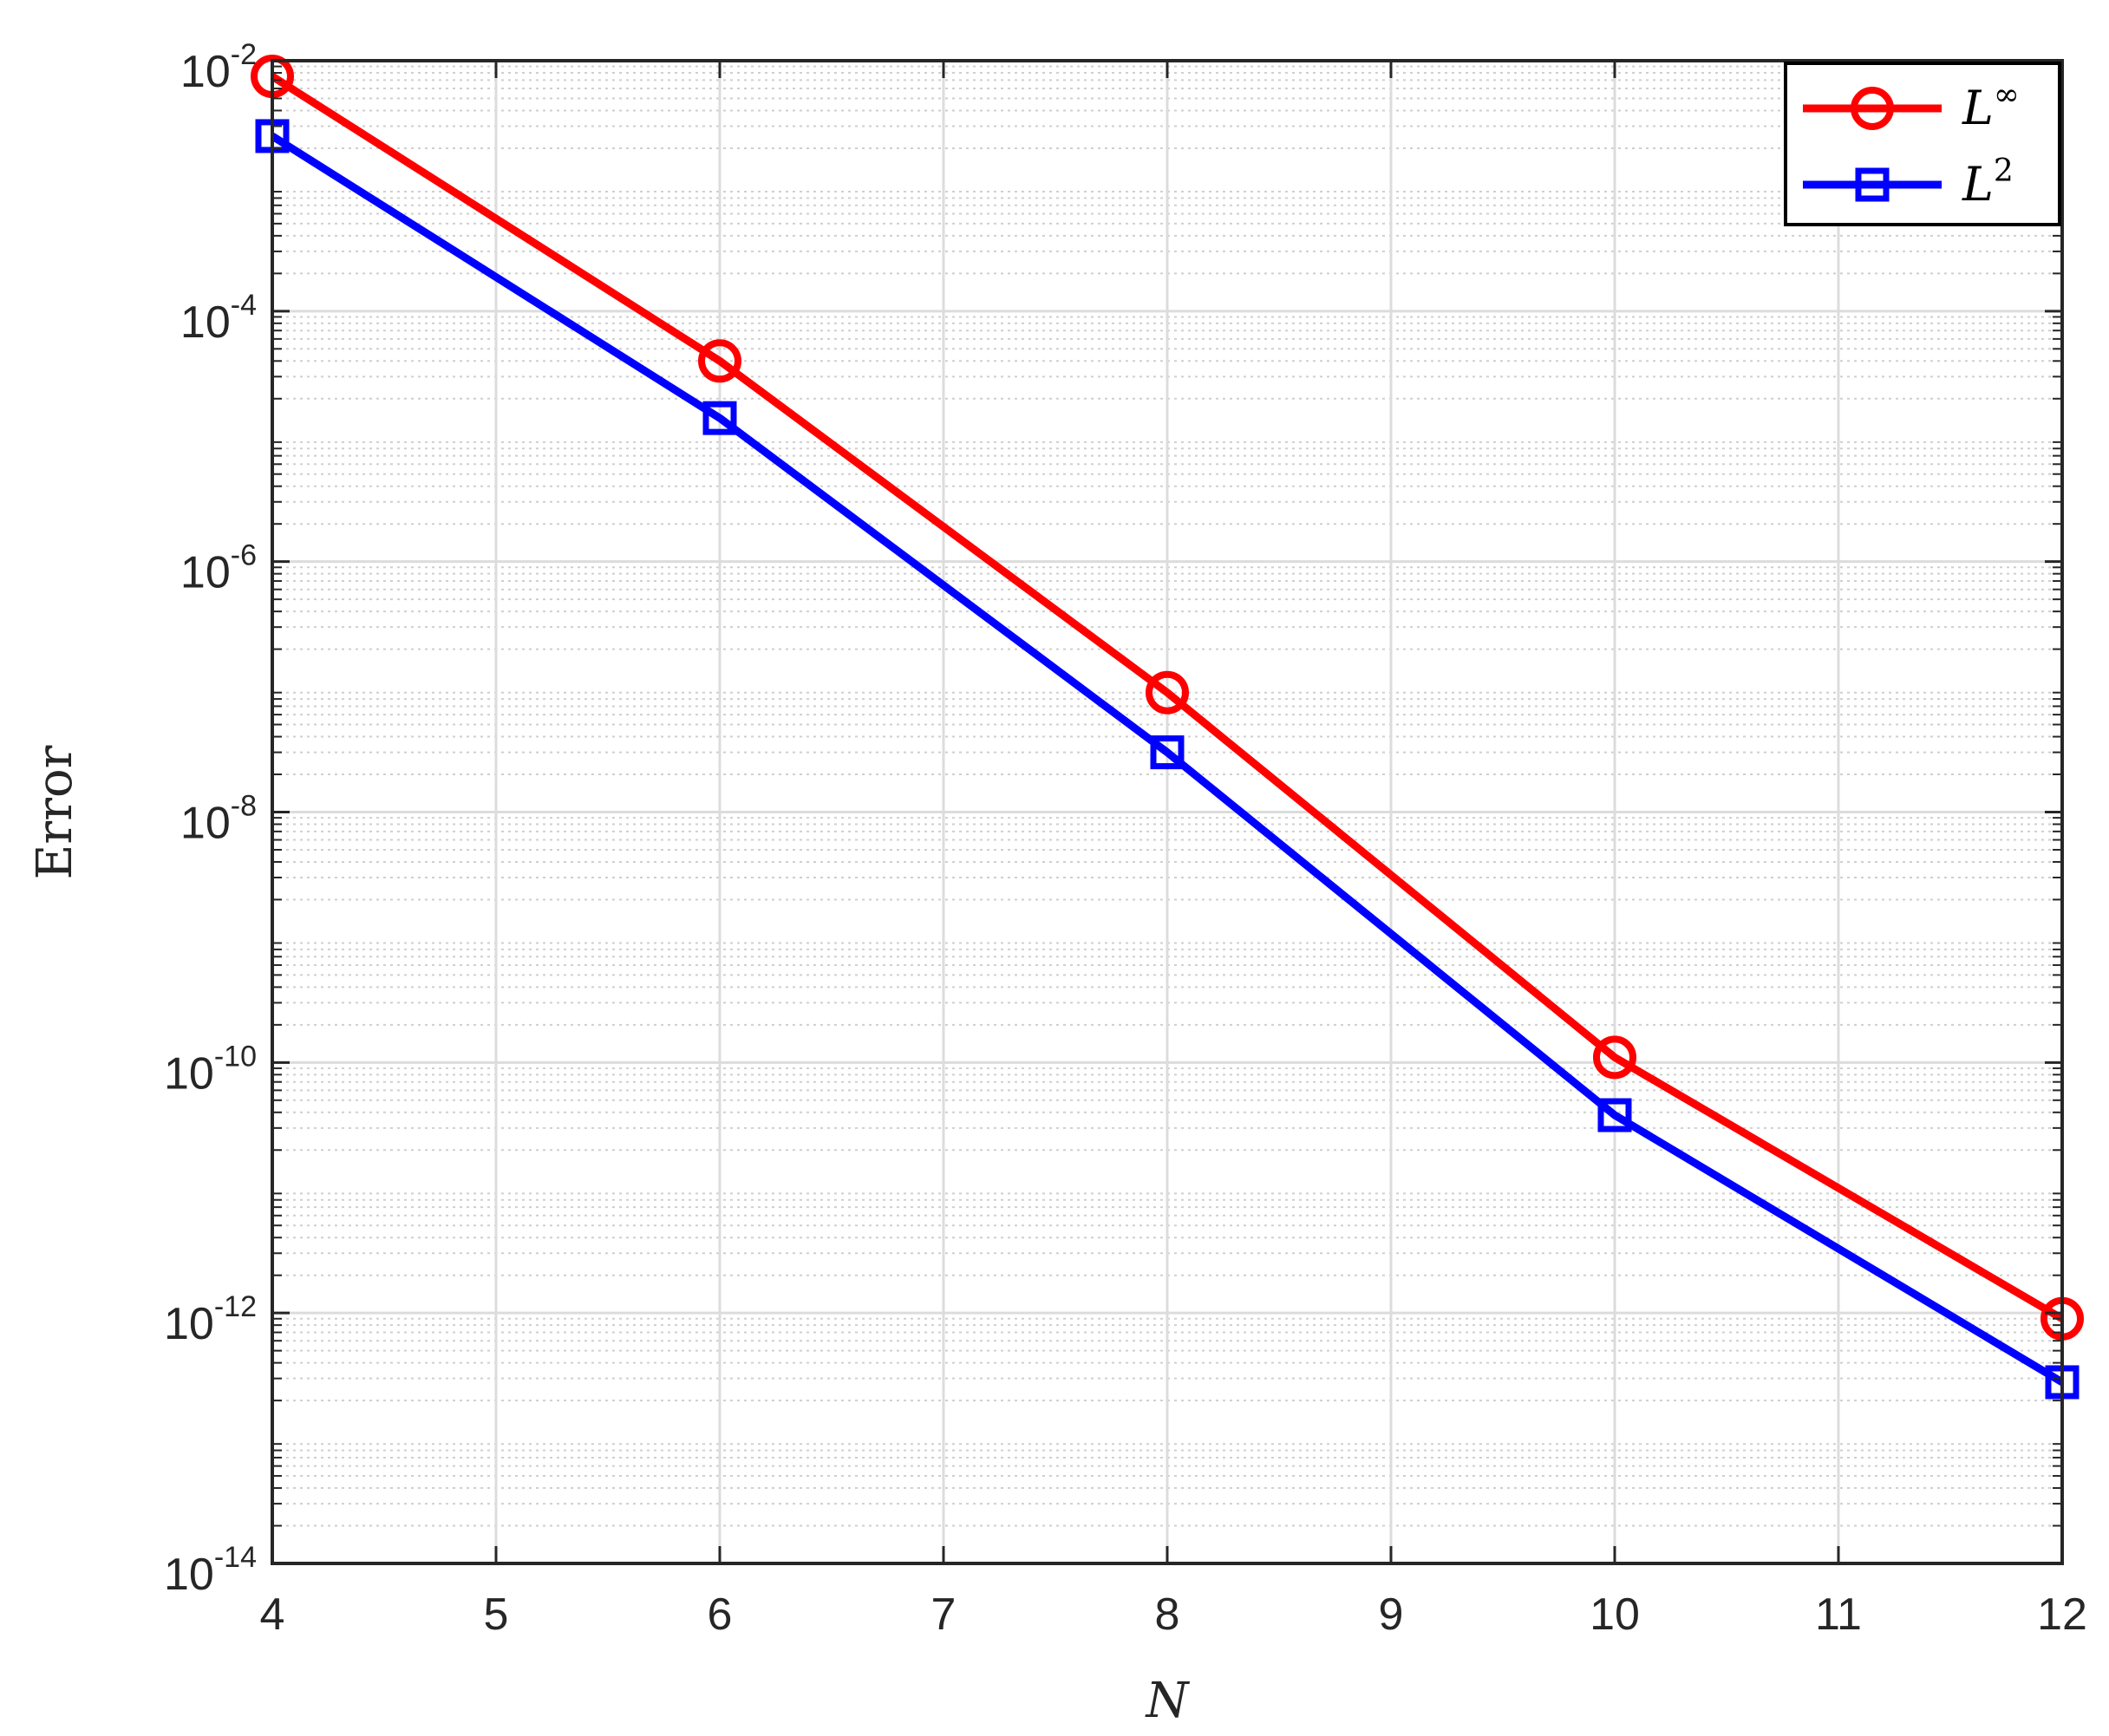 The image size is (2109, 1736). What do you see at coordinates (496, 1614) in the screenshot?
I see `x-tick-label: 5` at bounding box center [496, 1614].